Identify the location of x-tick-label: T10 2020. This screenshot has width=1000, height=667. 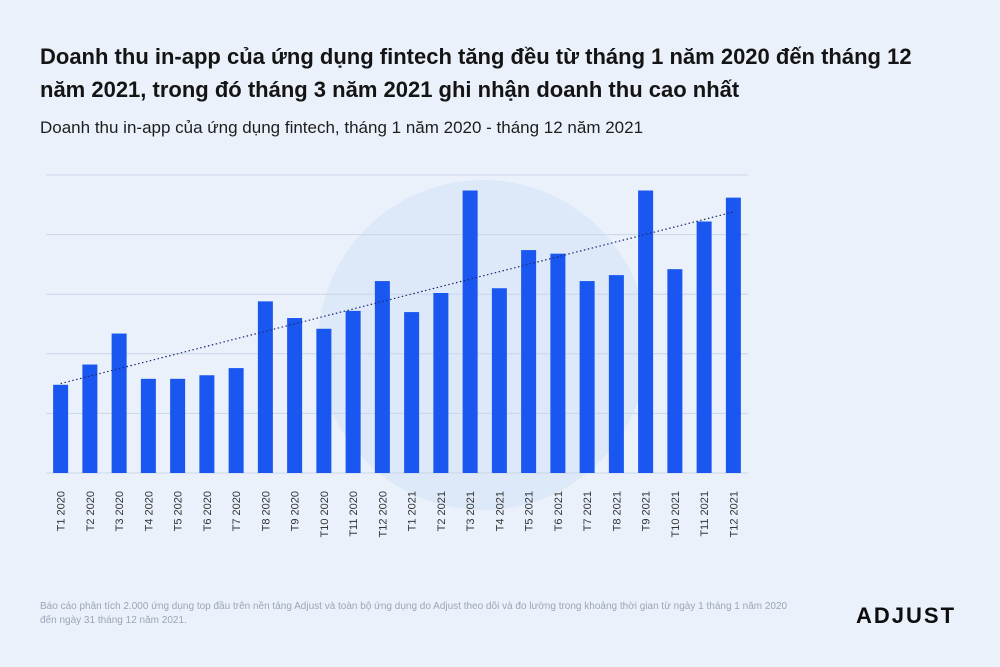
(325, 514).